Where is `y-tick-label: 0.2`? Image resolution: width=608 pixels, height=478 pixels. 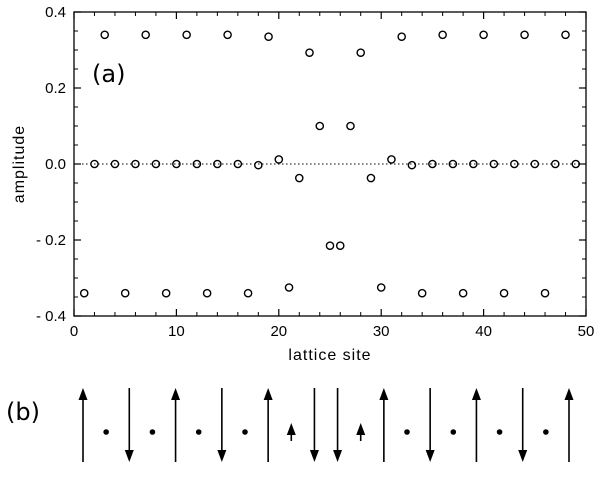
y-tick-label: 0.2 is located at coordinates (55, 88).